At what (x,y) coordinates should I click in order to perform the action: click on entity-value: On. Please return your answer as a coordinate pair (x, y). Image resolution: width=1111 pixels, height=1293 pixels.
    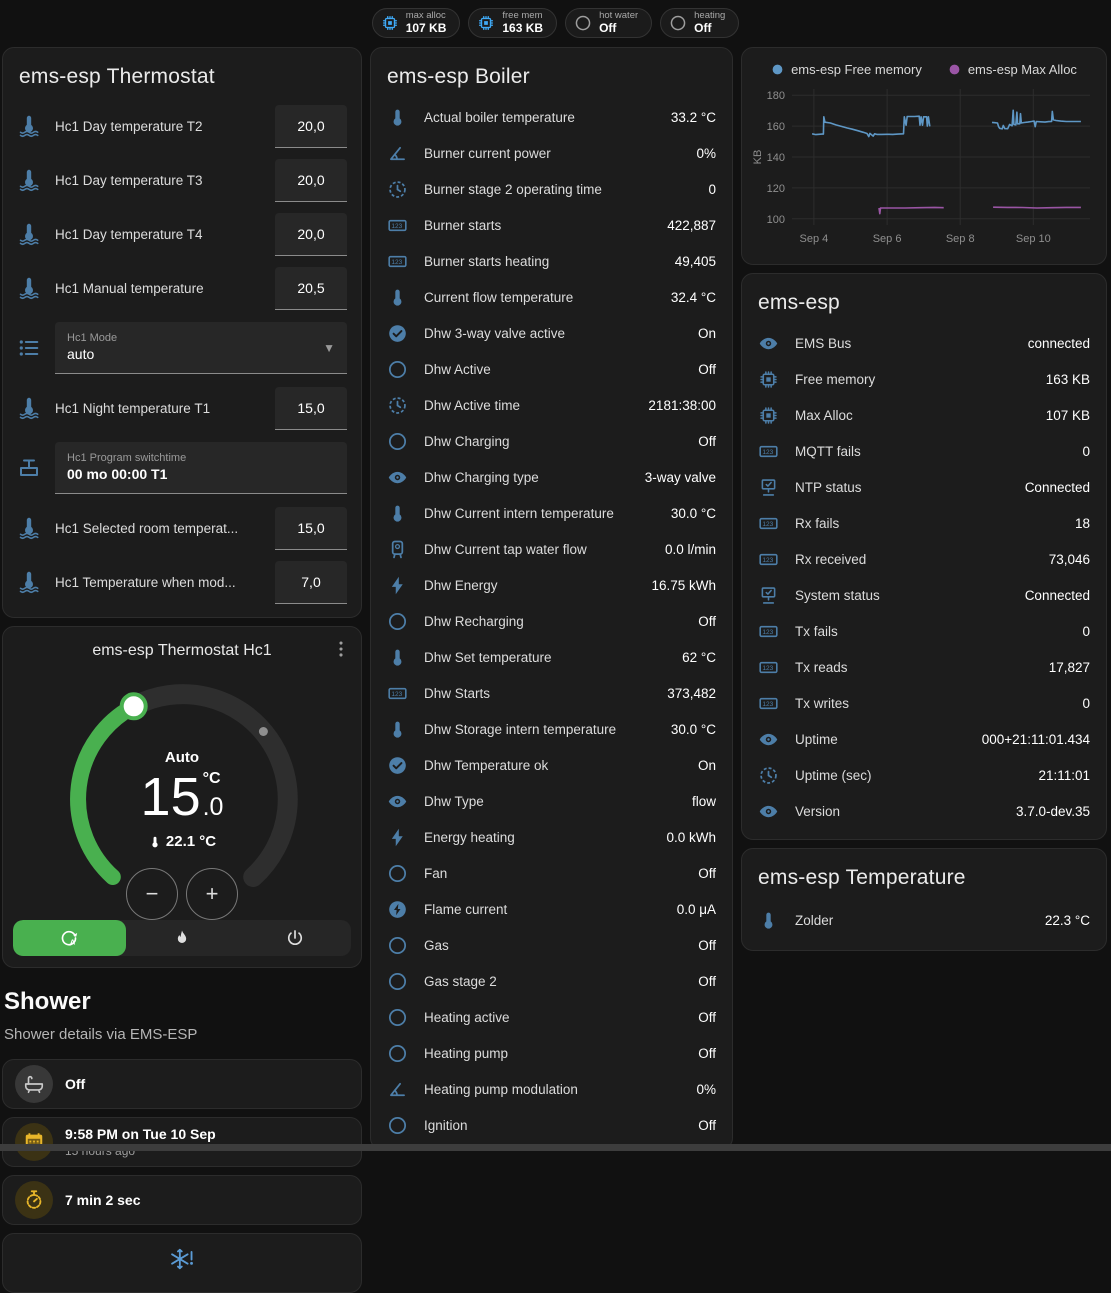
    Looking at the image, I should click on (706, 765).